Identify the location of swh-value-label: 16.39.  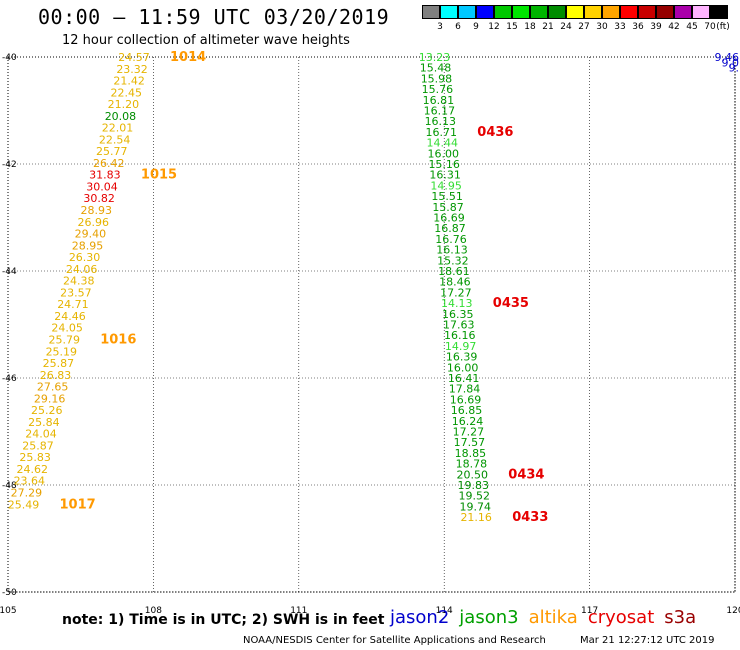
(462, 357).